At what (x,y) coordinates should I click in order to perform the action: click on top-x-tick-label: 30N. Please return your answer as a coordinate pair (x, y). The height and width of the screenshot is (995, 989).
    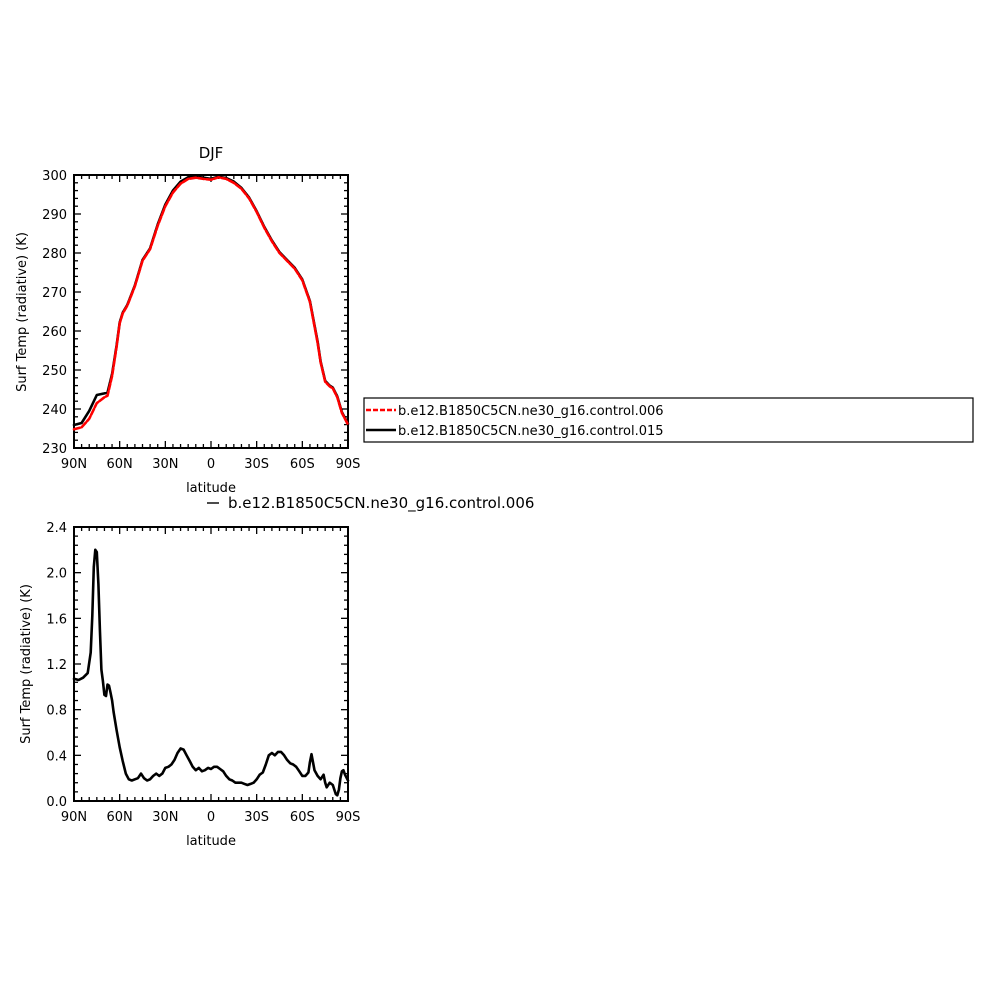
    Looking at the image, I should click on (165, 464).